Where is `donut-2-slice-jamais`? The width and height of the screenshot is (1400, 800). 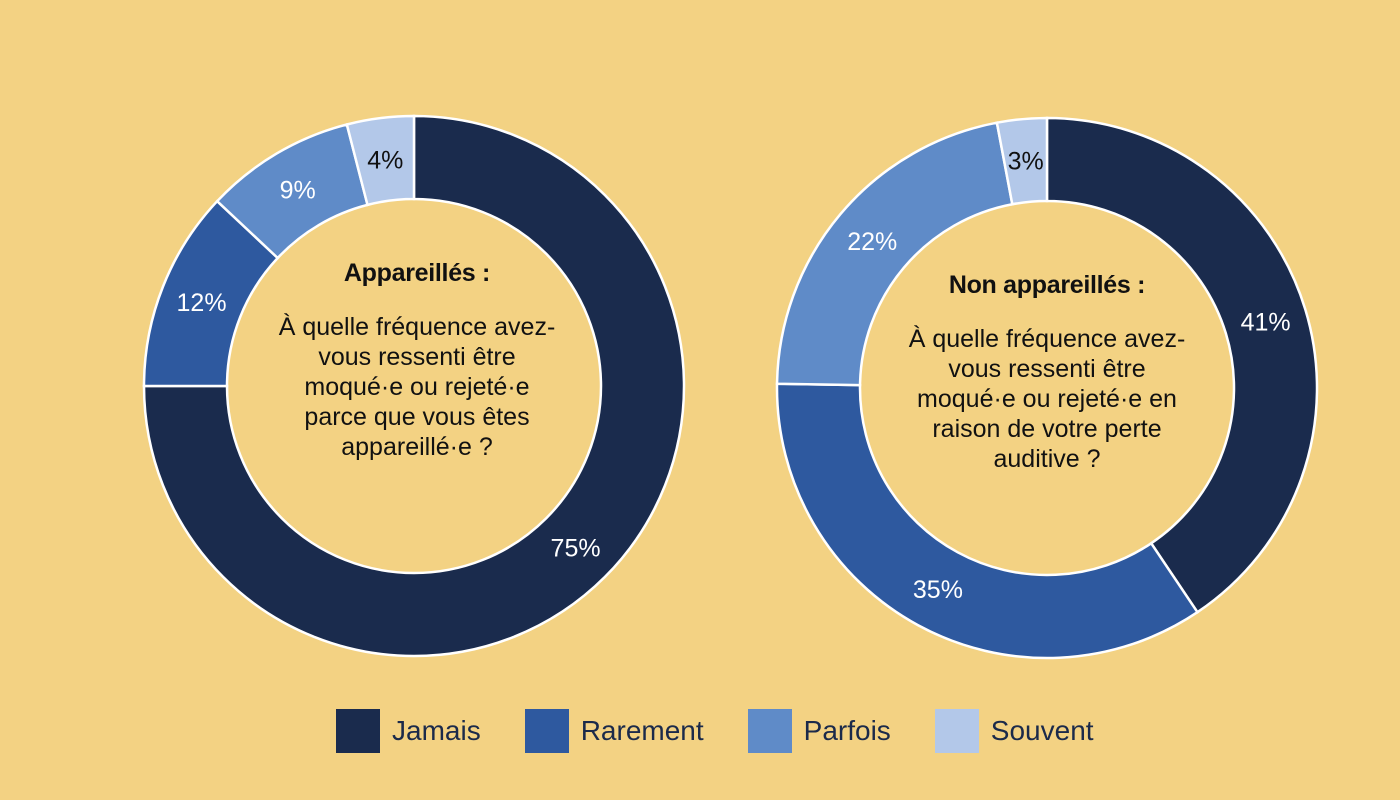
donut-2-slice-jamais is located at coordinates (1182, 365).